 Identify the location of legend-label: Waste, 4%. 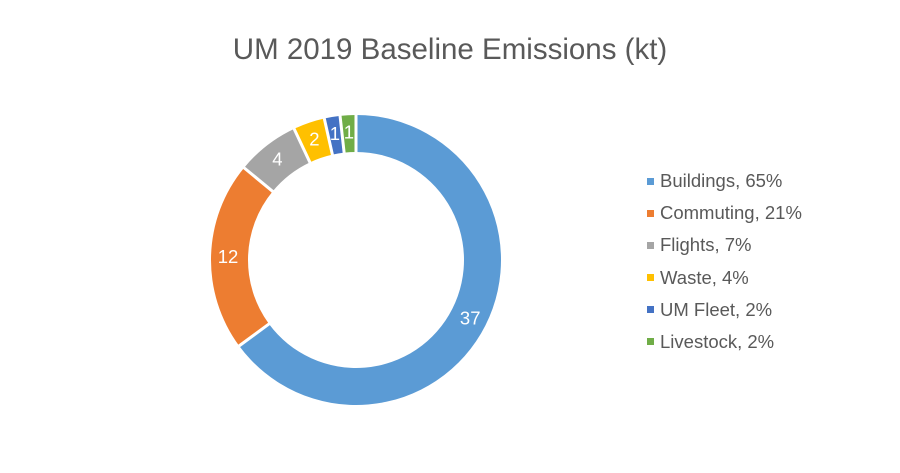
(704, 277).